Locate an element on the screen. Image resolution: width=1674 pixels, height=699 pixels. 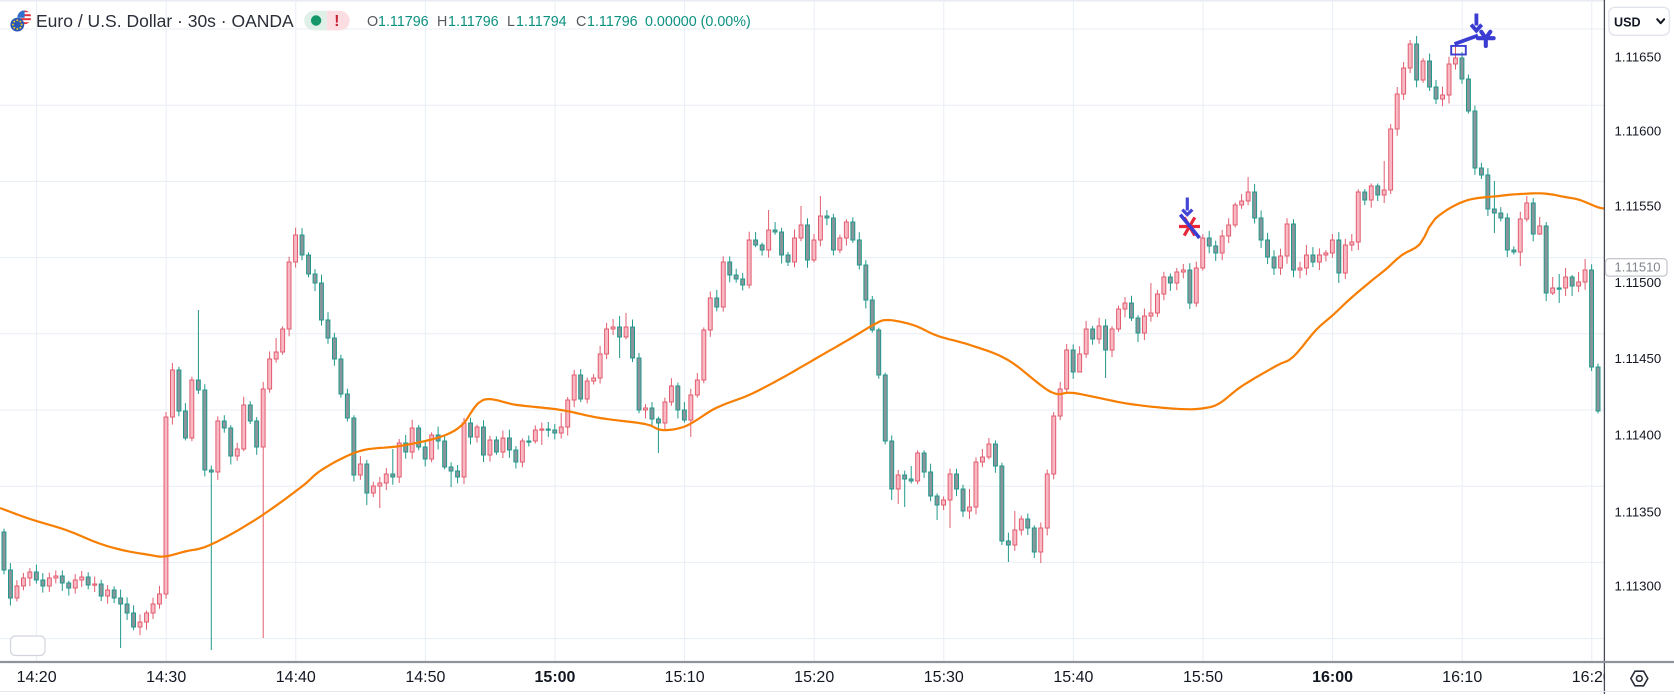
svg-text: 16:00 is located at coordinates (1332, 677).